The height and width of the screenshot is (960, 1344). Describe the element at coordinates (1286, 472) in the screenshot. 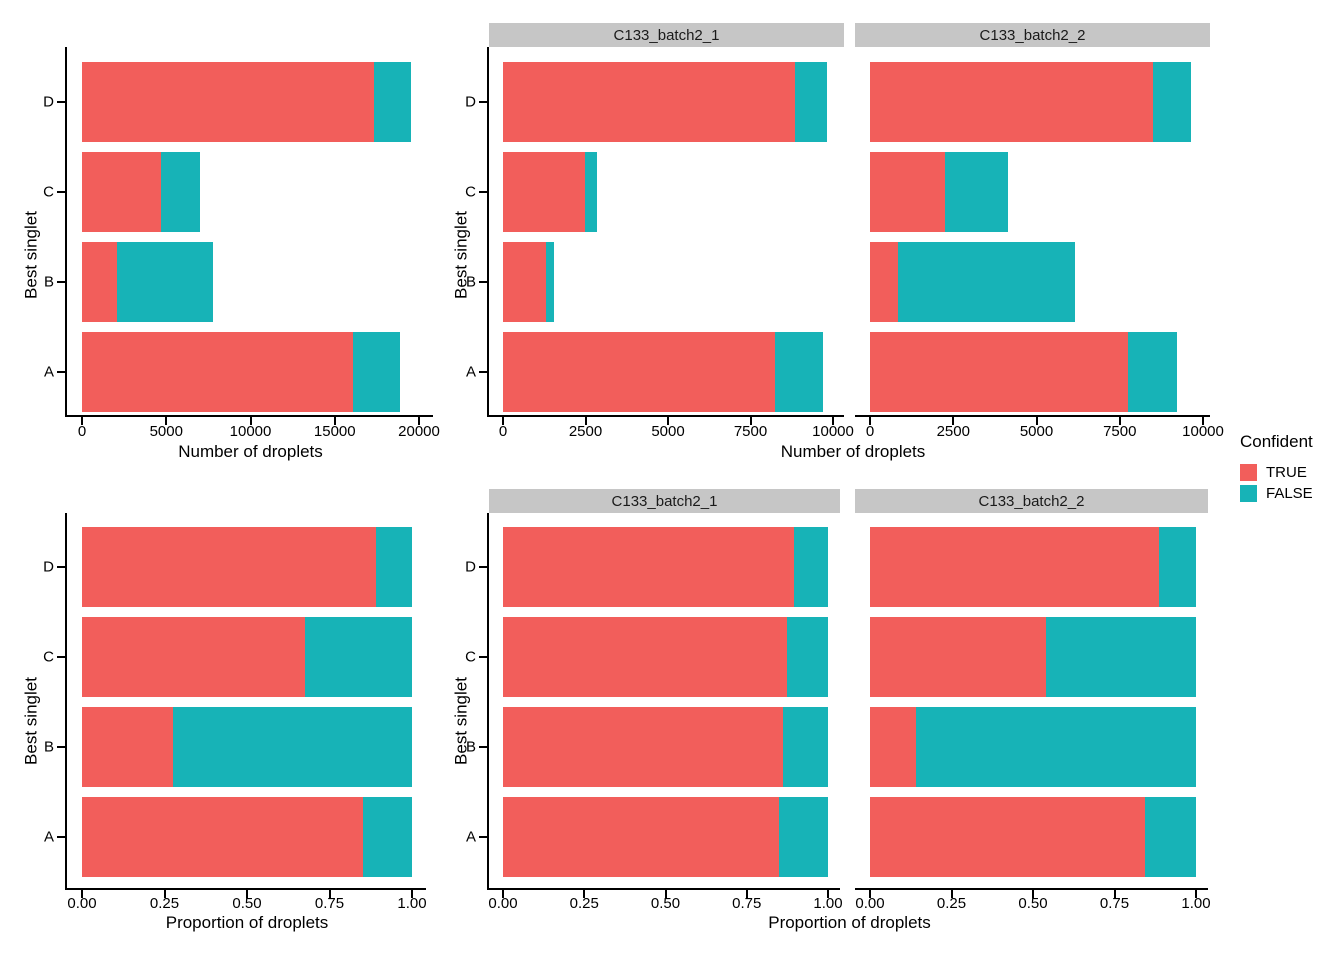

I see `legend-label-true: TRUE` at that location.